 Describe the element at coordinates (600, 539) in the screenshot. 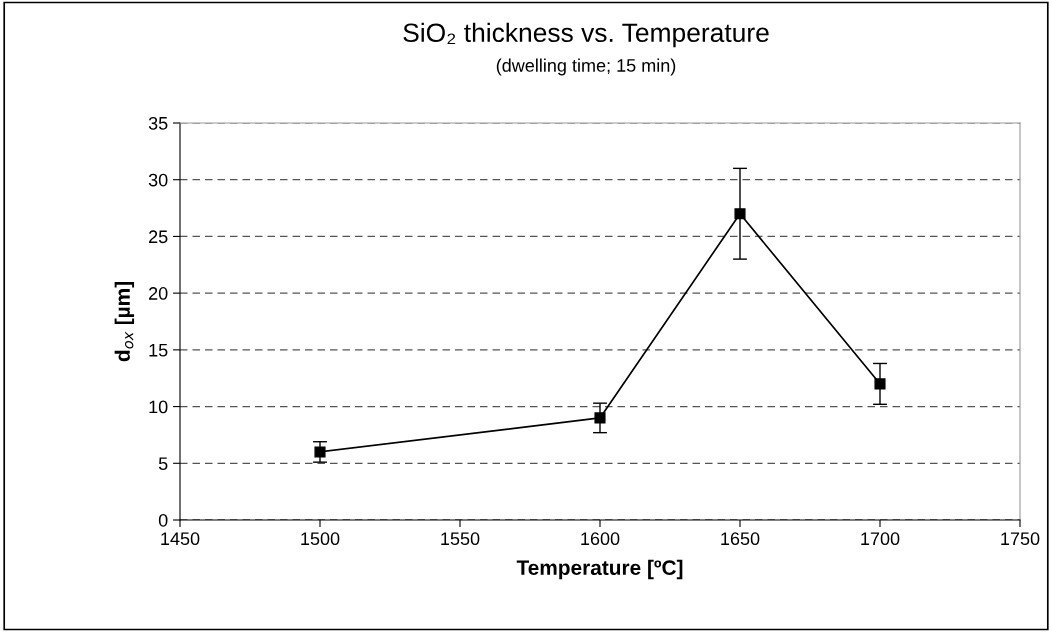

I see `x-tick-label: 1600` at that location.